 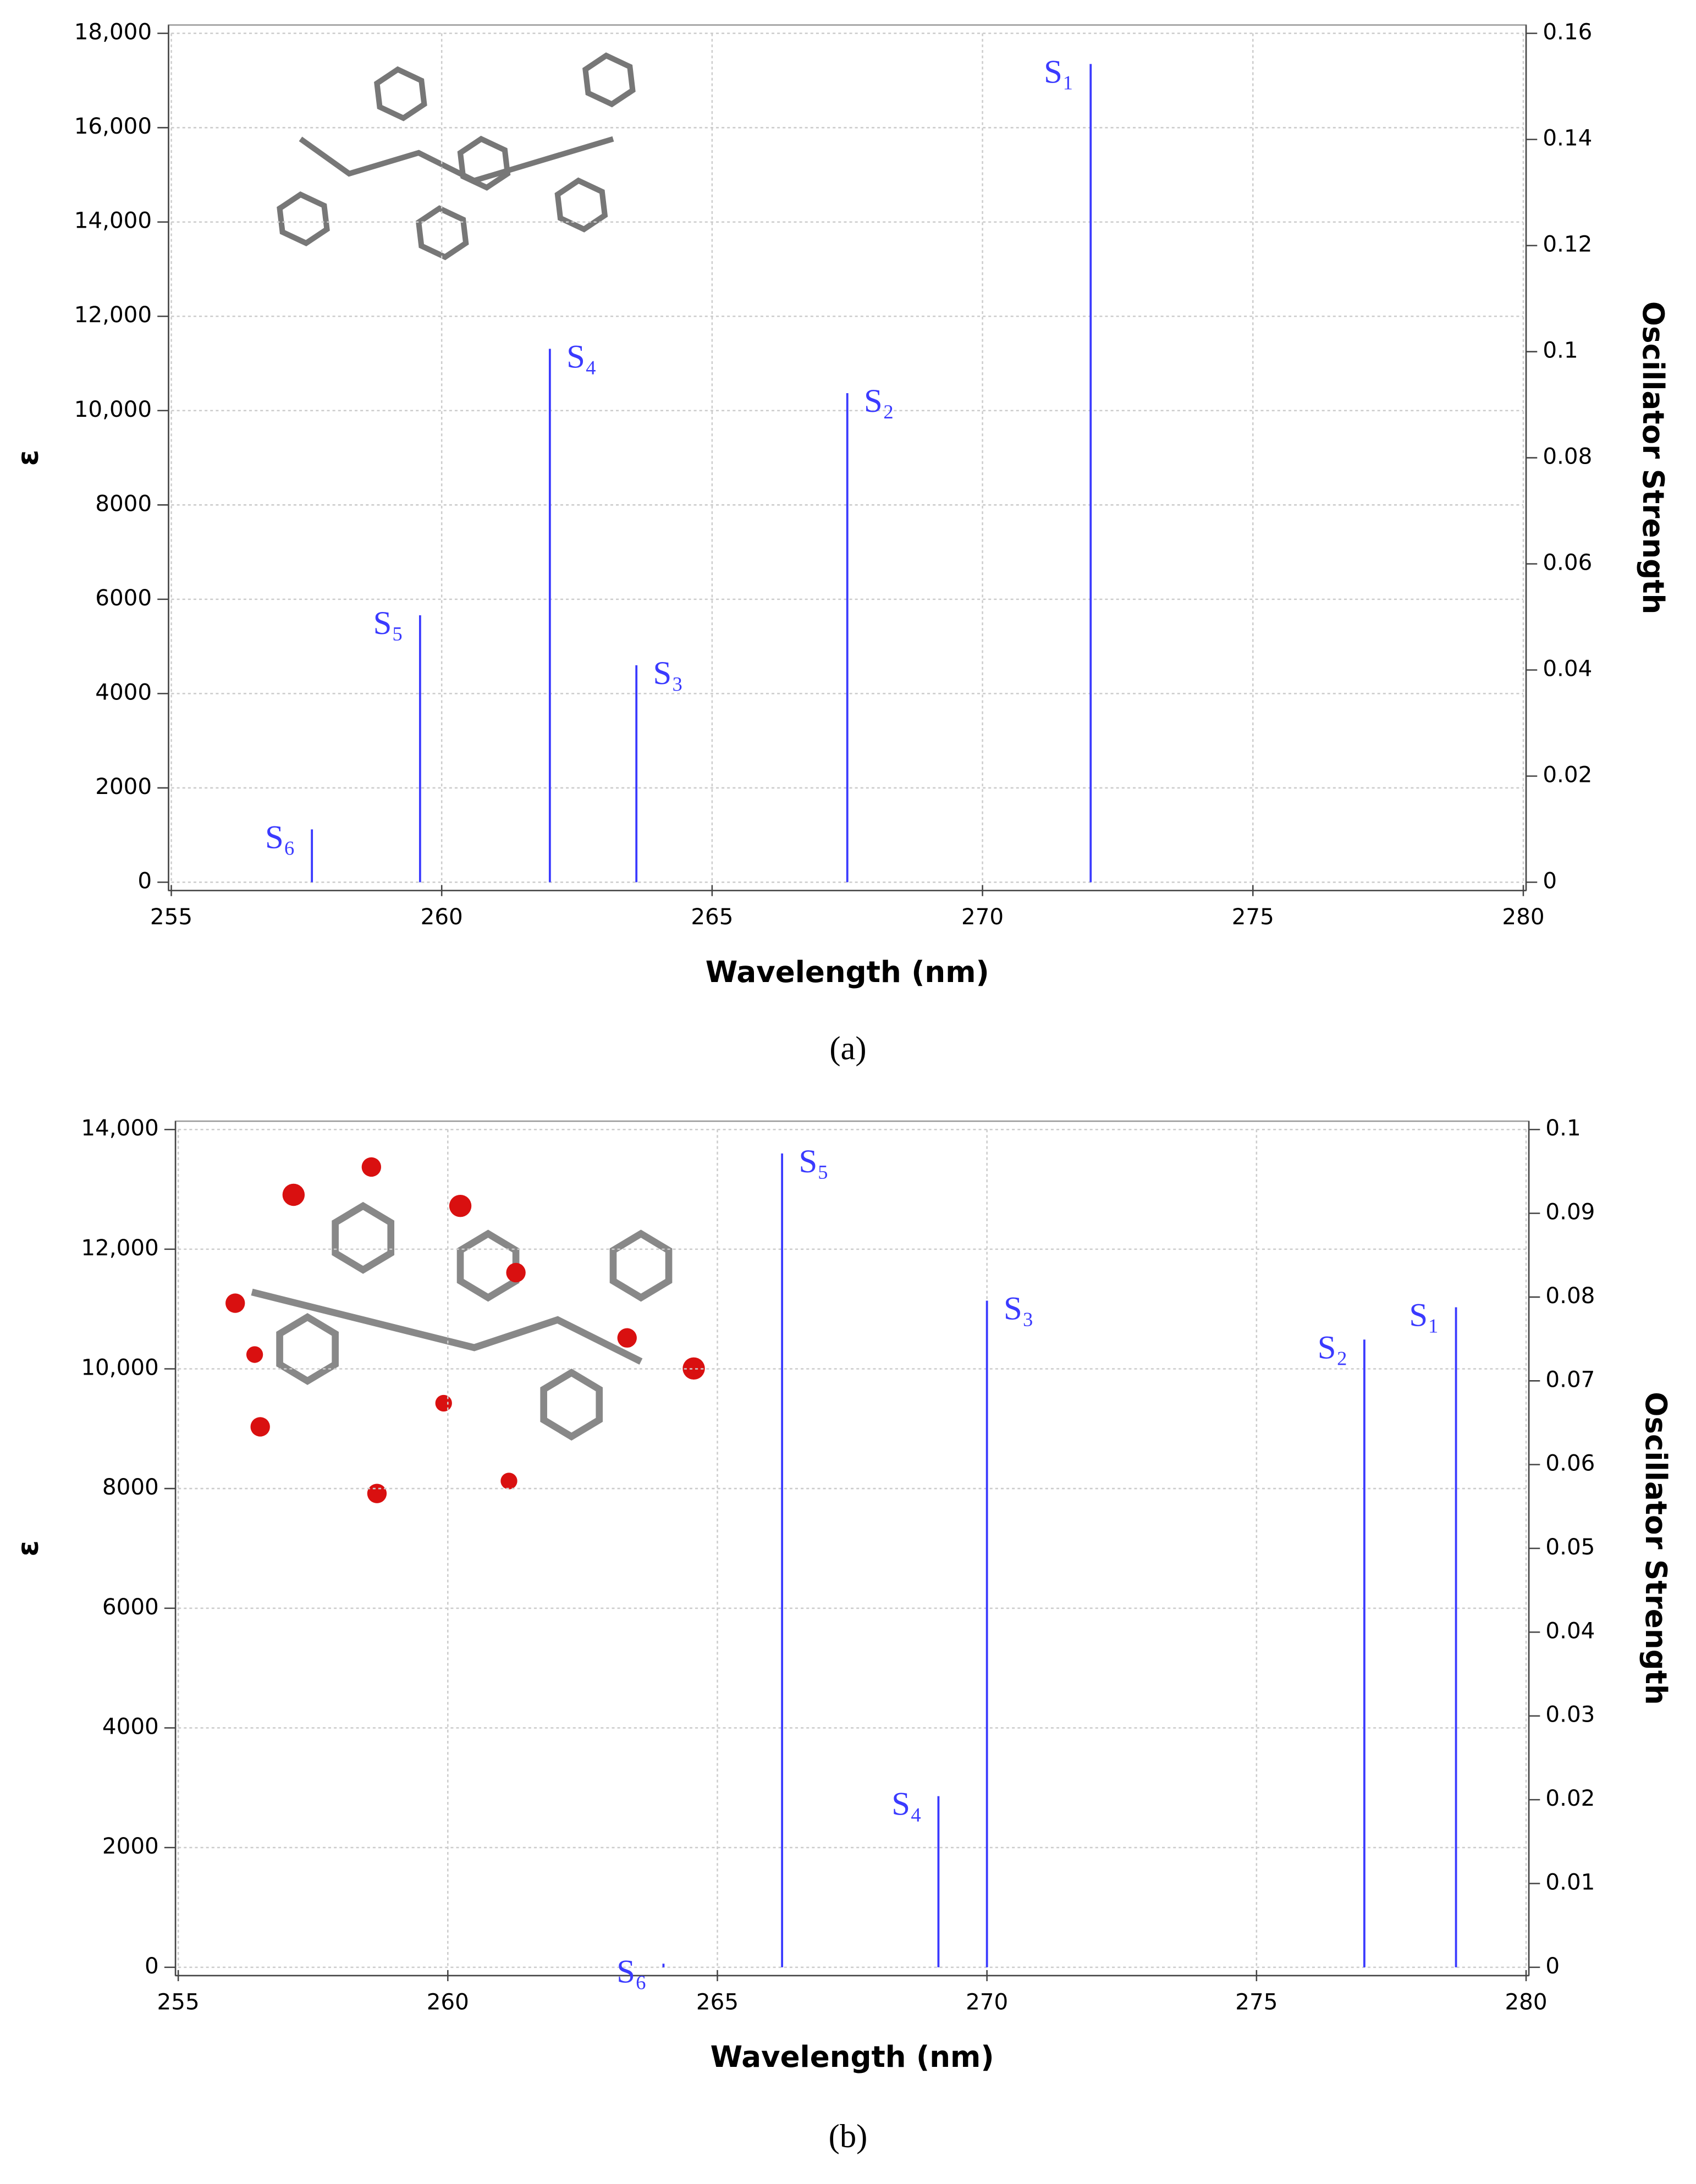 I want to click on y2-tick-label: 0.09, so click(x=1570, y=1212).